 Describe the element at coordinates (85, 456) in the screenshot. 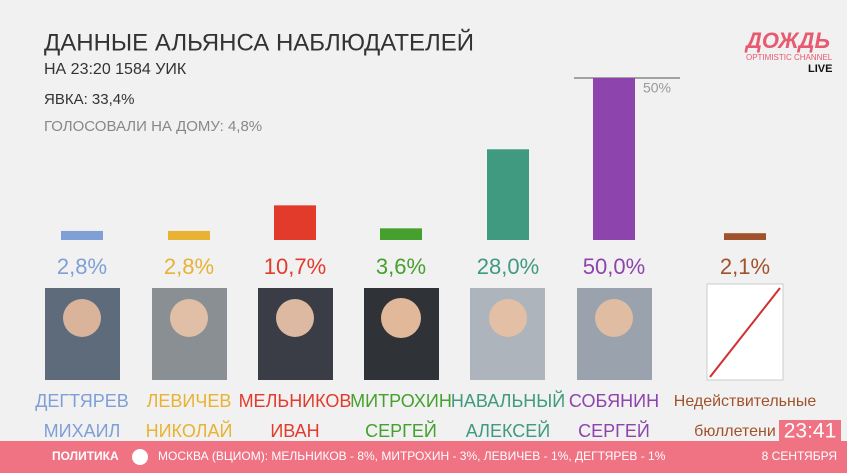

I see `ticker-section: ПОЛИТИКА` at that location.